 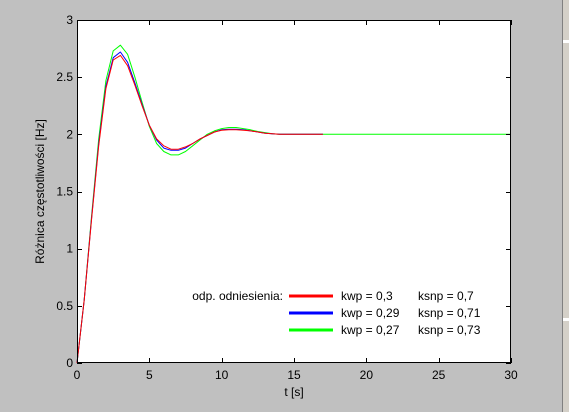 I want to click on x-tick-label: 0, so click(x=77, y=375).